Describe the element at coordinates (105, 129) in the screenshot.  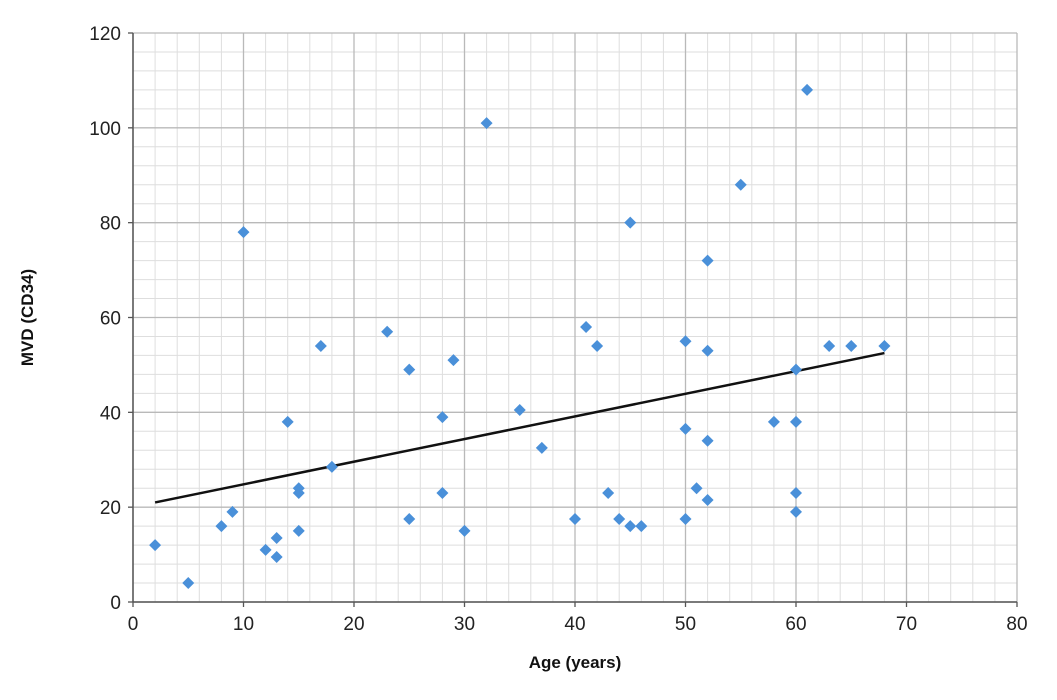
I see `y-tick-label: 100` at that location.